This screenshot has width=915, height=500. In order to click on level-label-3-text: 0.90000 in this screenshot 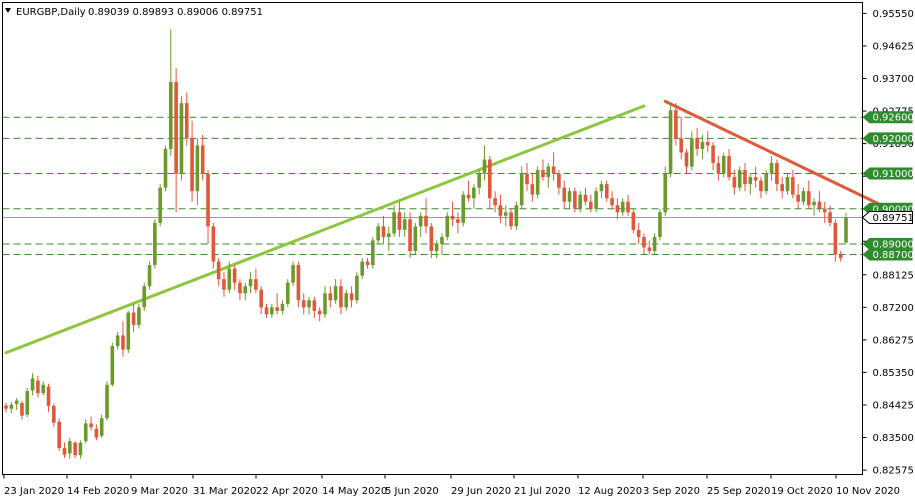, I will do `click(893, 209)`.